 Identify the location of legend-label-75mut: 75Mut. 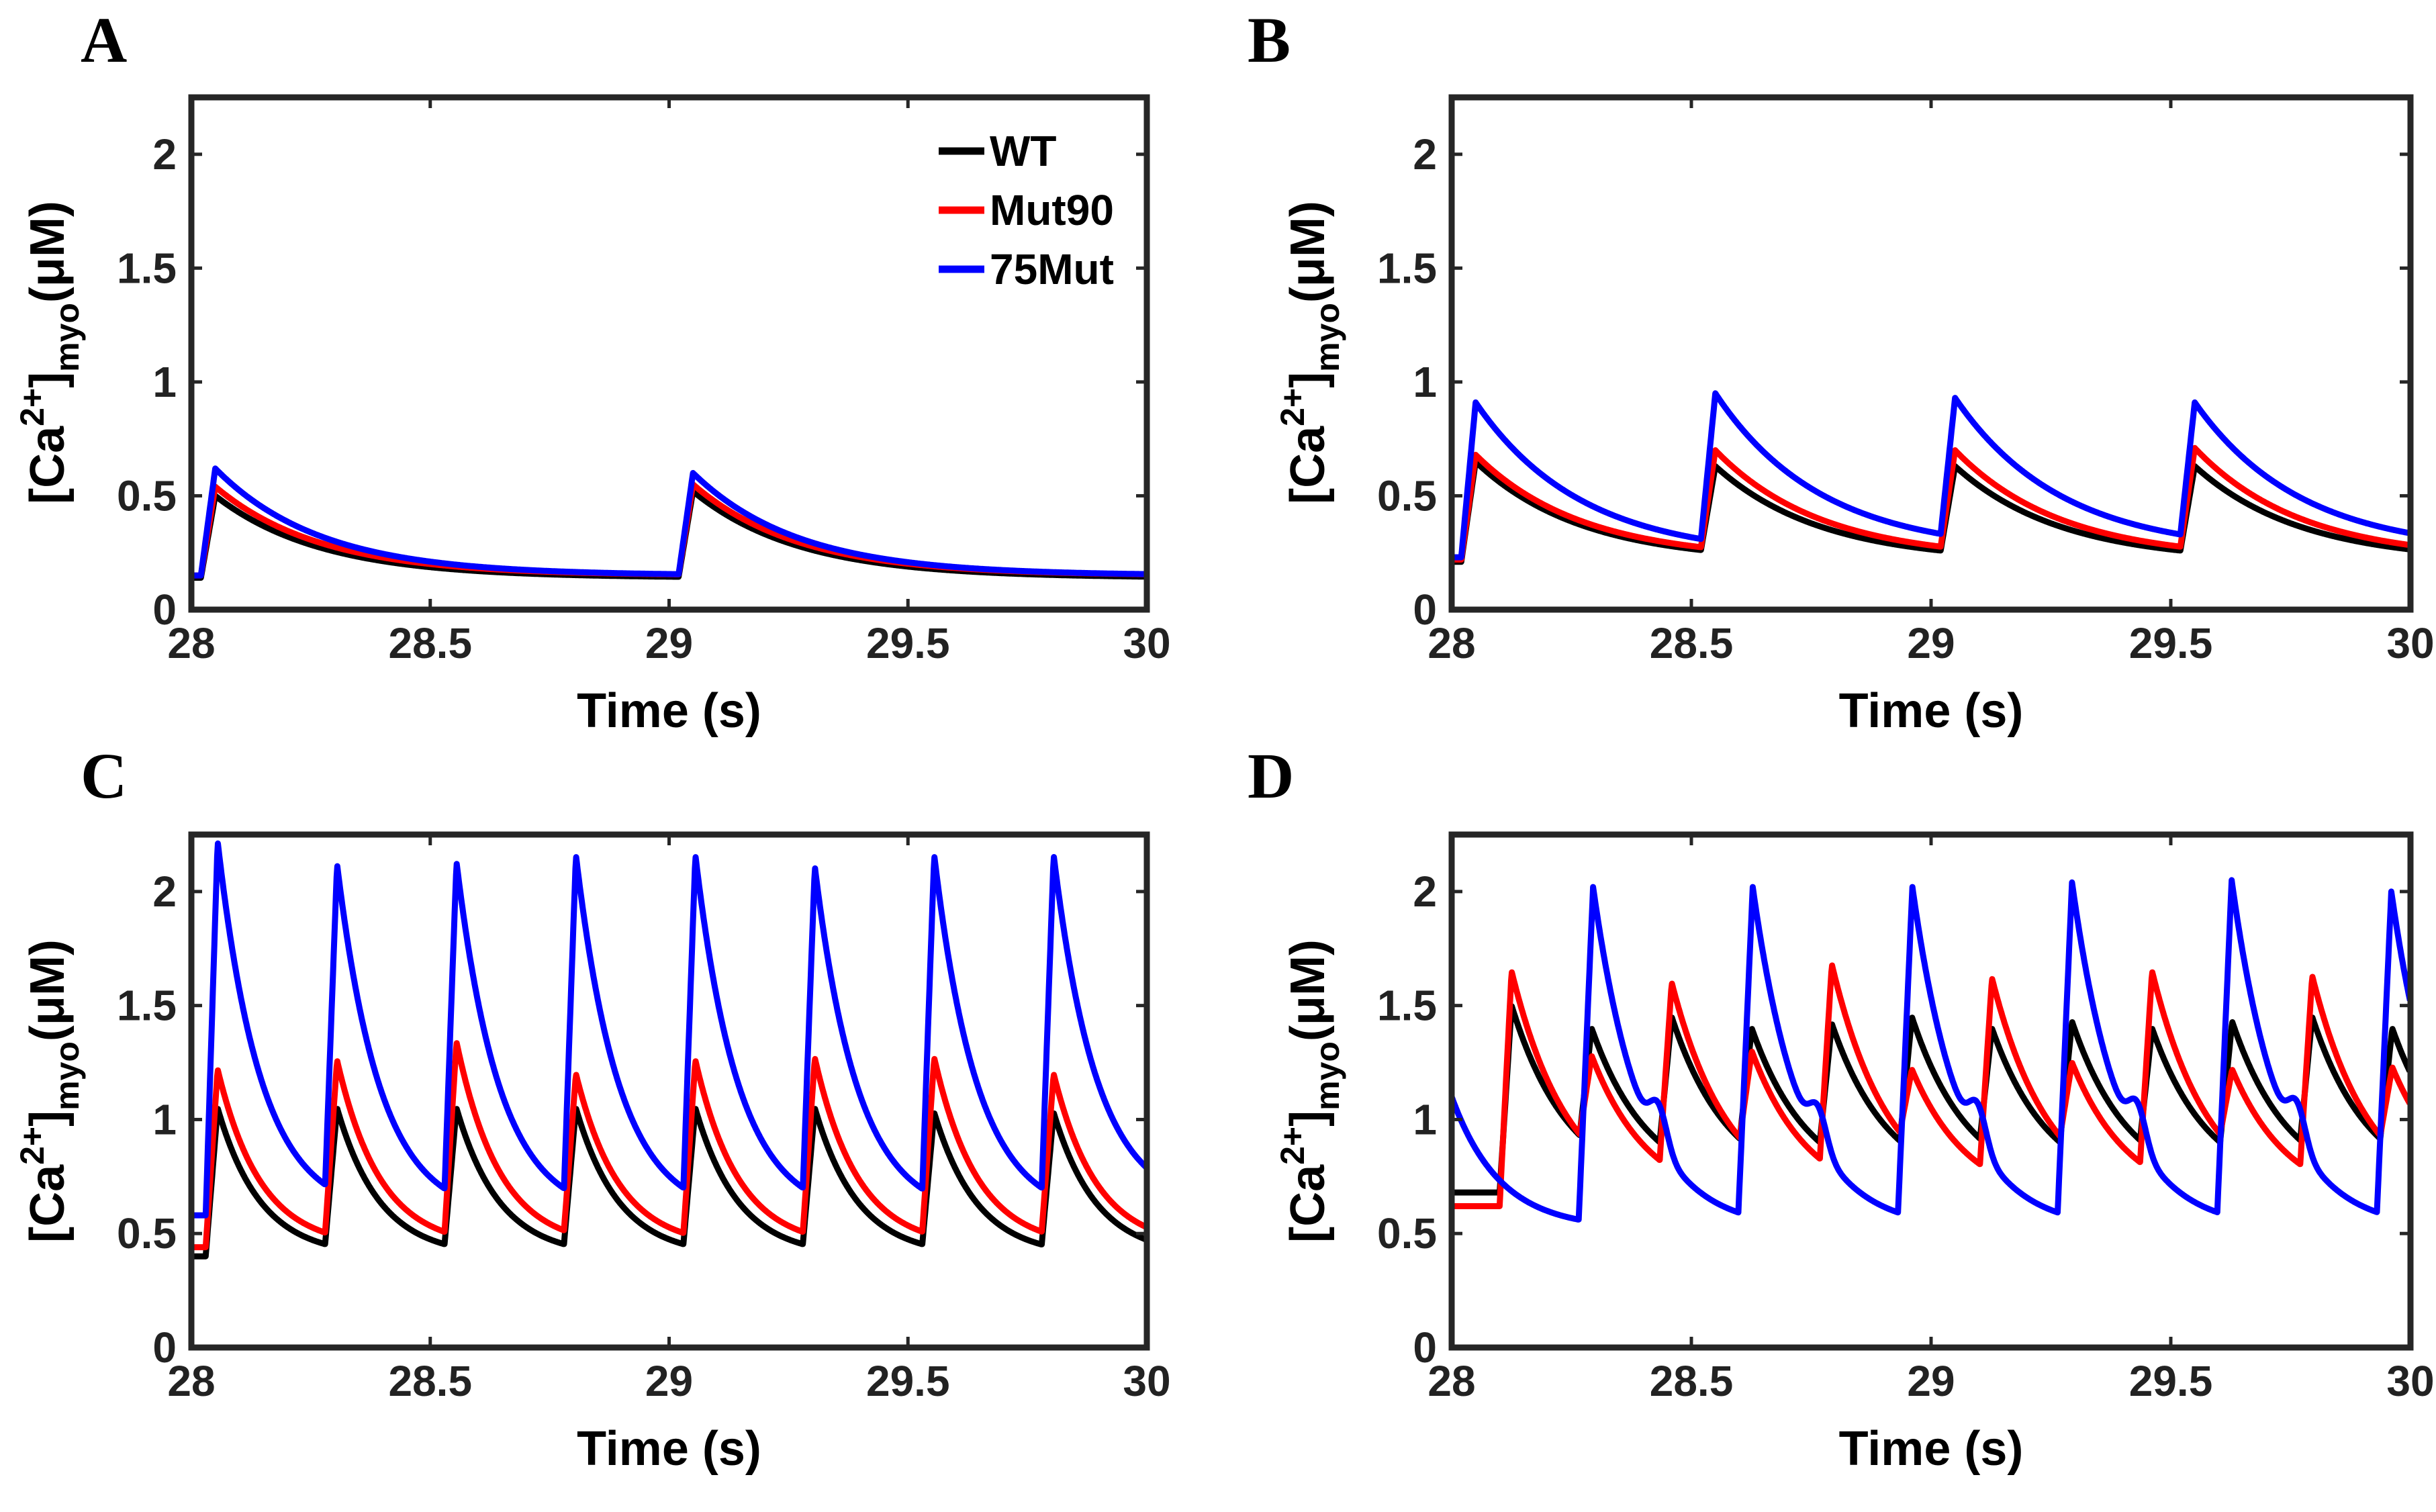
(1052, 269).